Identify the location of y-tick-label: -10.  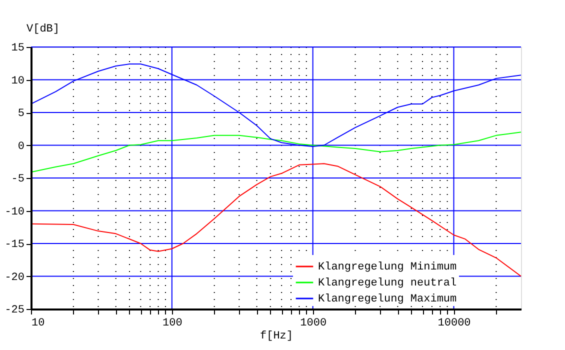
(14, 212).